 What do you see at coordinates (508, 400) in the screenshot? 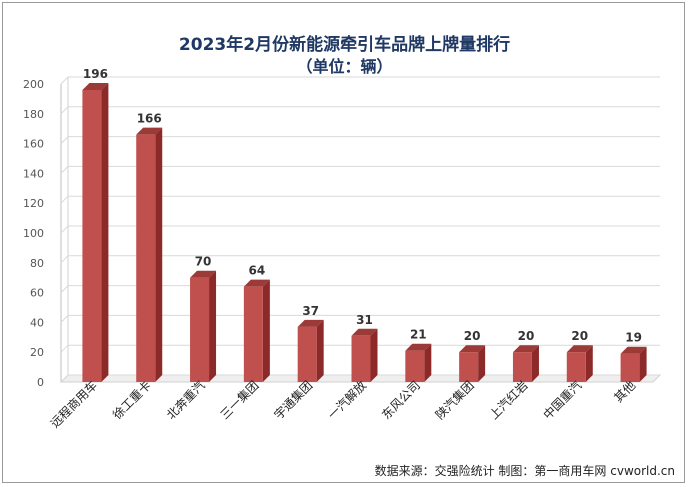
I see `x-tick-label: 上汽红岩` at bounding box center [508, 400].